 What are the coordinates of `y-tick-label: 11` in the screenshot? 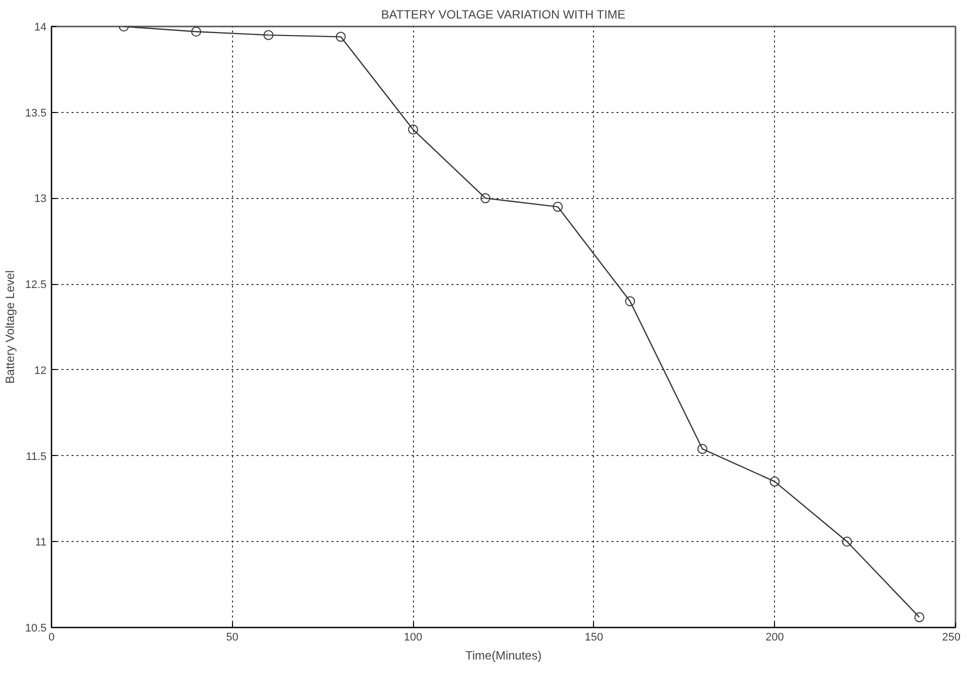 It's located at (41, 542).